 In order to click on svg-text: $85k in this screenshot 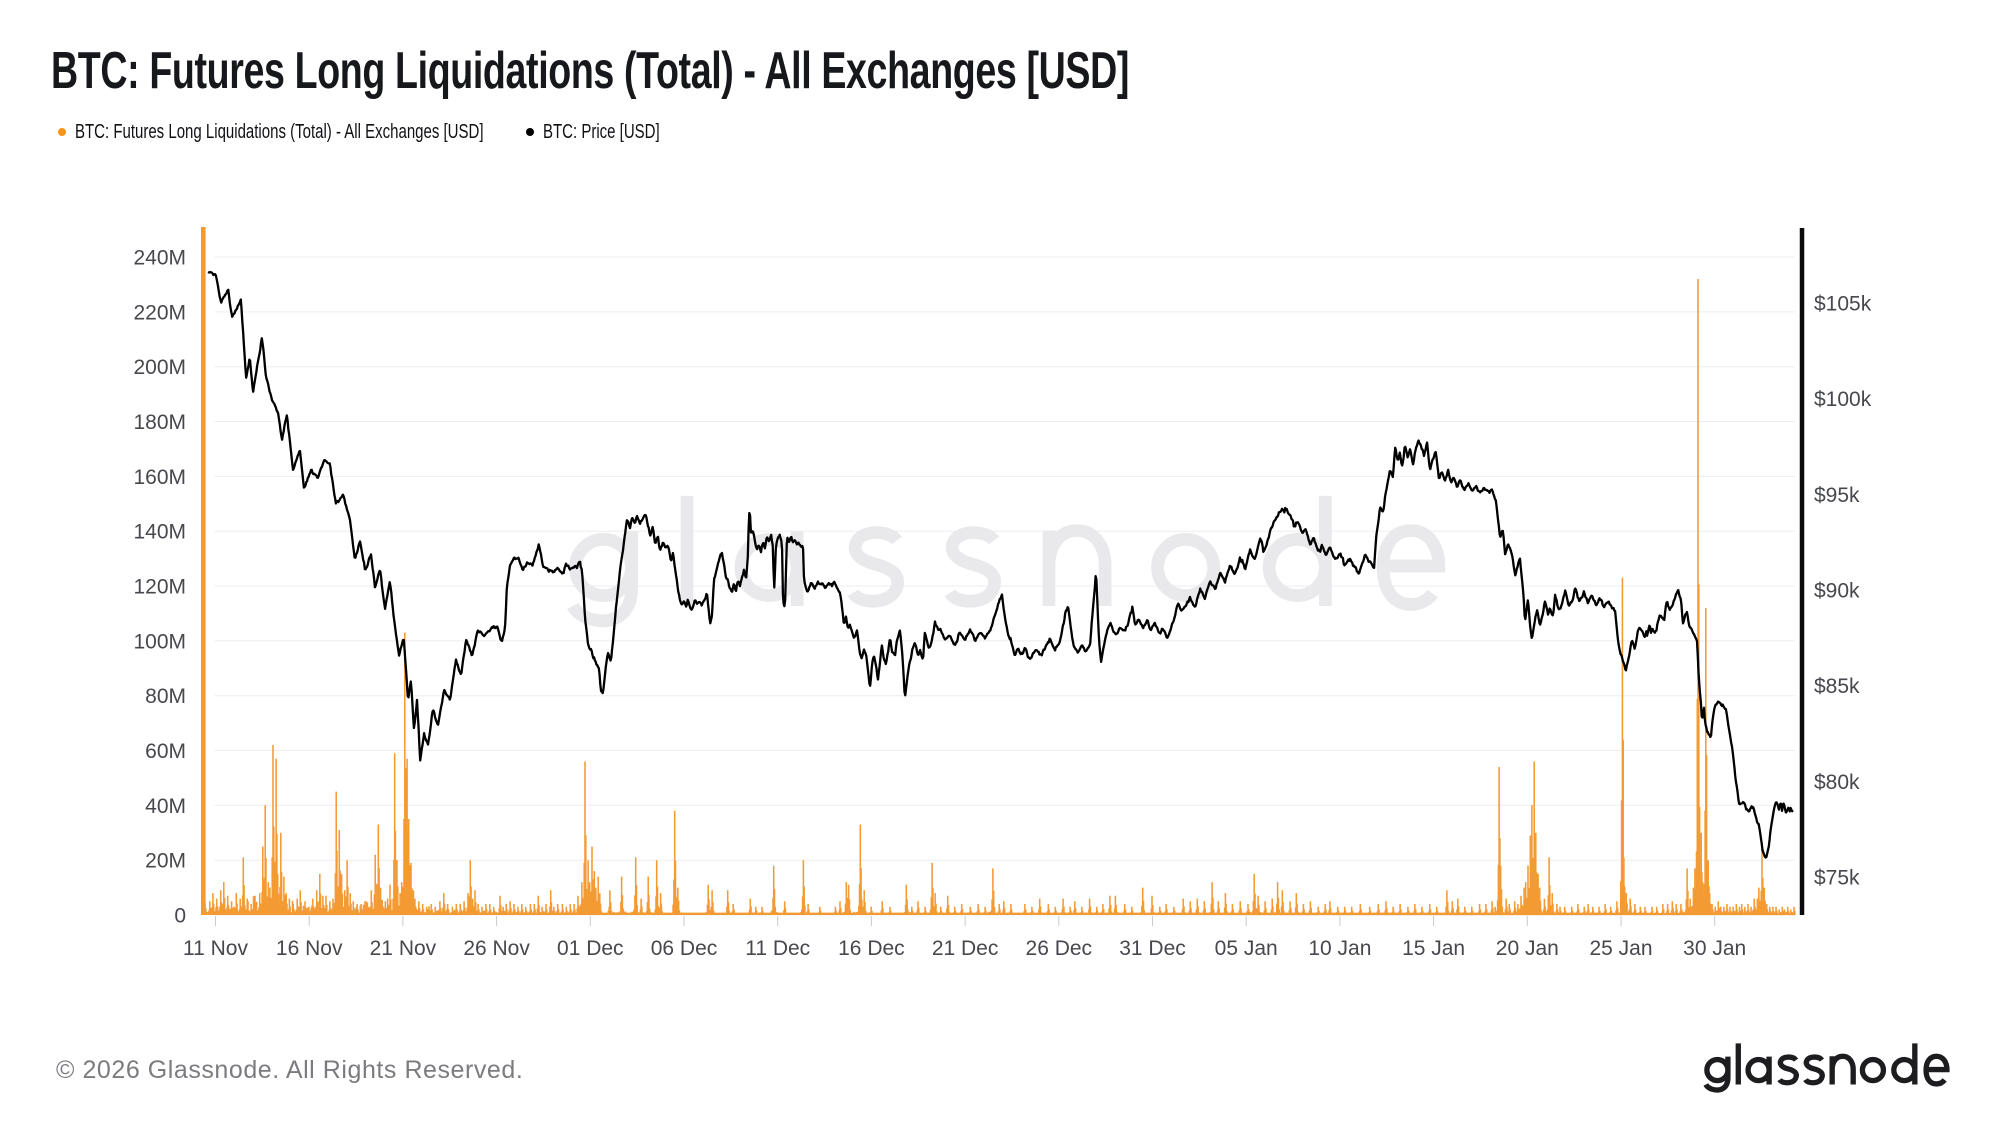, I will do `click(1837, 686)`.